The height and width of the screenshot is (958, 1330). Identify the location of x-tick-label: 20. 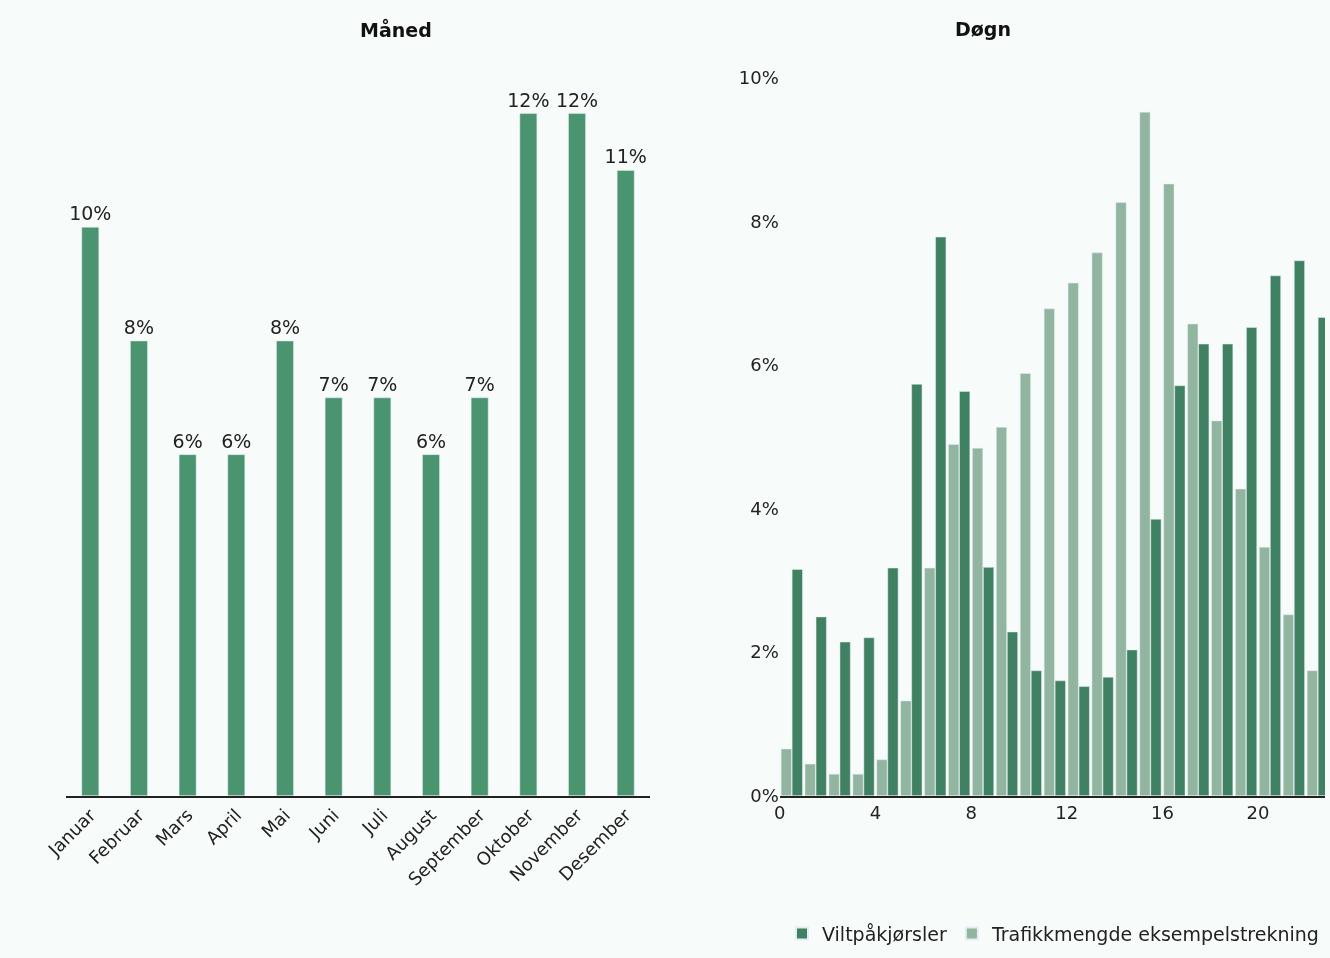
(1258, 813).